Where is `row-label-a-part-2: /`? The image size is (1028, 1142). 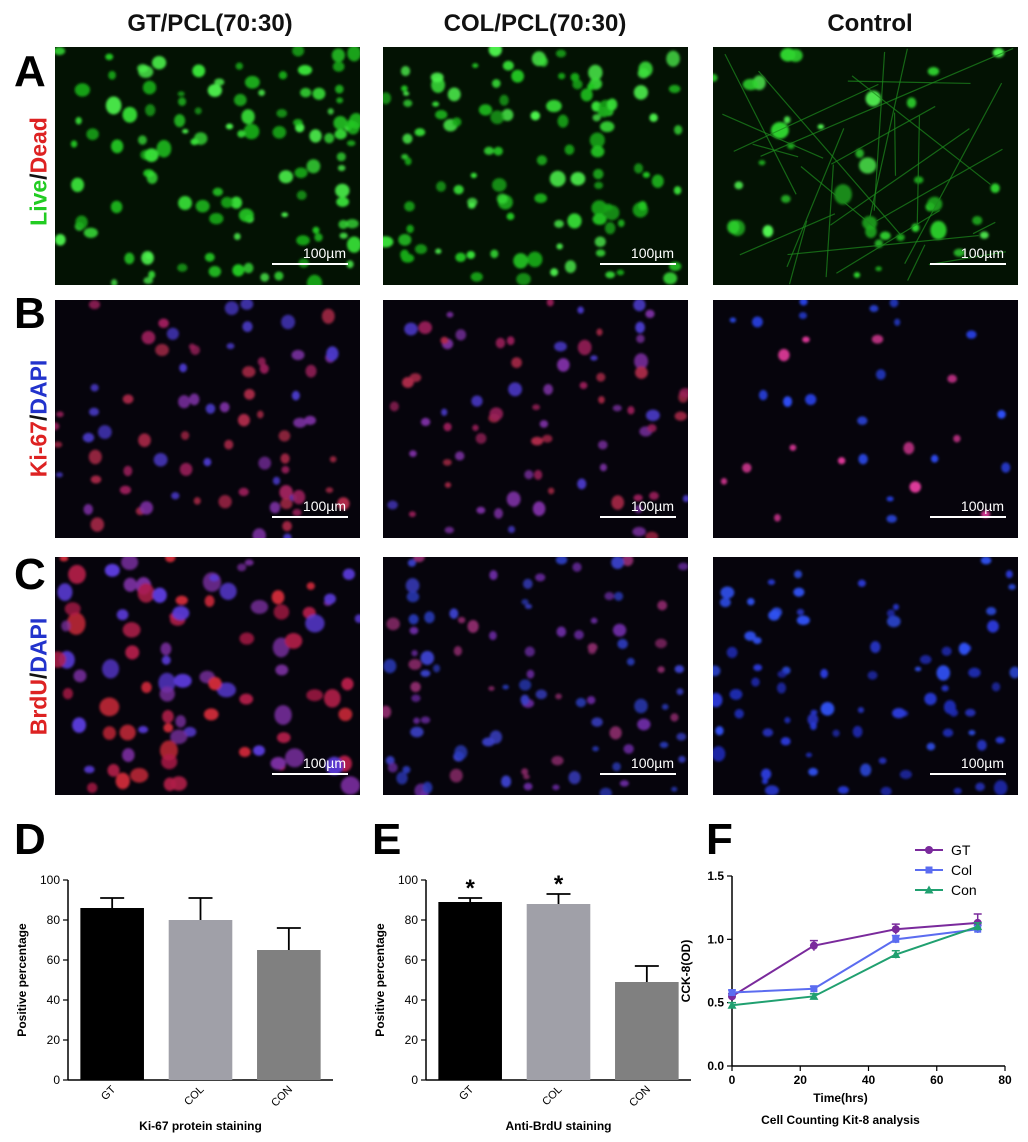
row-label-a-part-2: / is located at coordinates (38, 176).